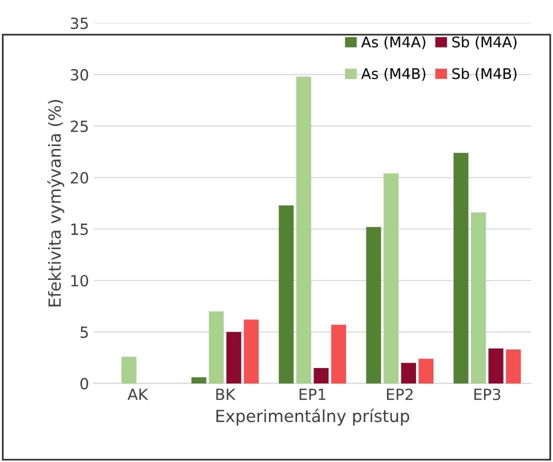 Image resolution: width=553 pixels, height=462 pixels. I want to click on y-tick-label: 10, so click(79, 280).